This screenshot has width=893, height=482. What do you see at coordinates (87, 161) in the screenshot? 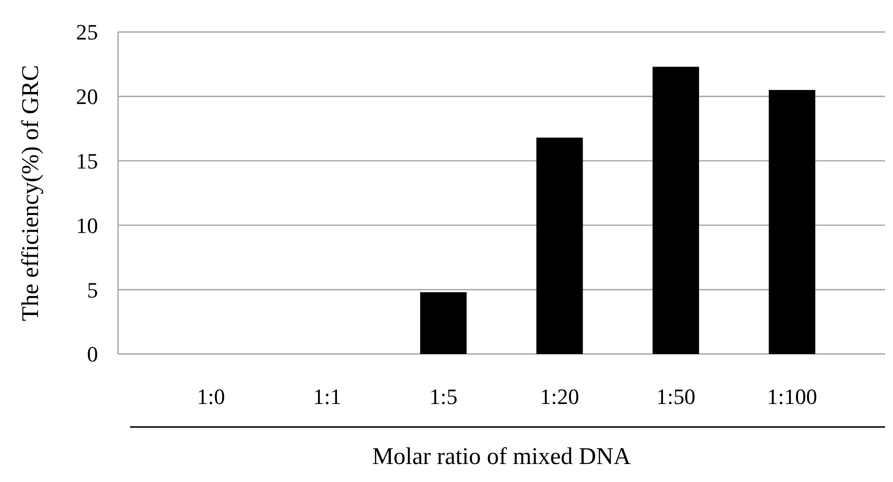
I see `y-tick-label: 15` at bounding box center [87, 161].